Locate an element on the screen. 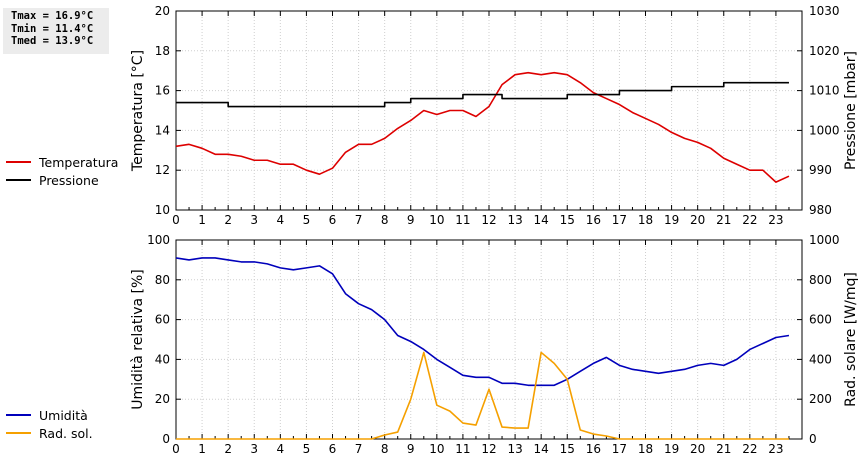 The height and width of the screenshot is (460, 860). bottom-y2tick-label: 0 is located at coordinates (813, 439).